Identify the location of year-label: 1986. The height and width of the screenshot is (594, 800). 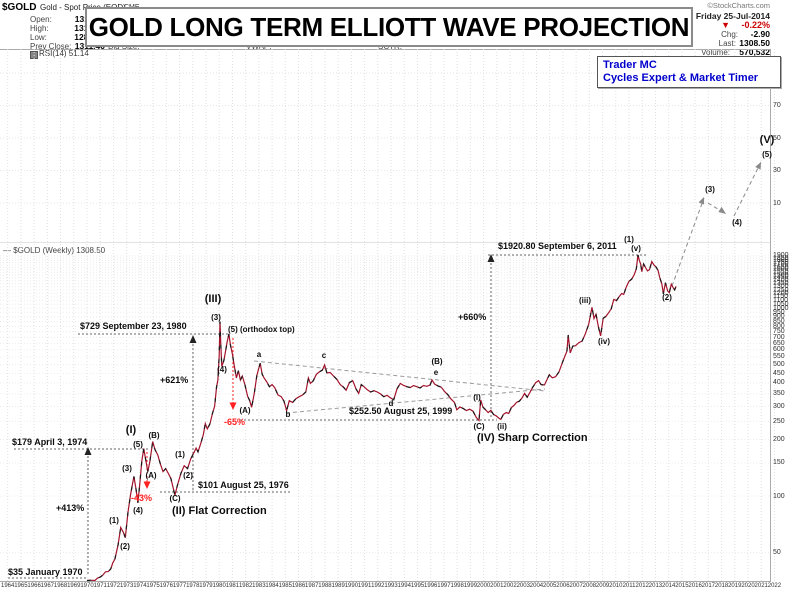
(298, 586).